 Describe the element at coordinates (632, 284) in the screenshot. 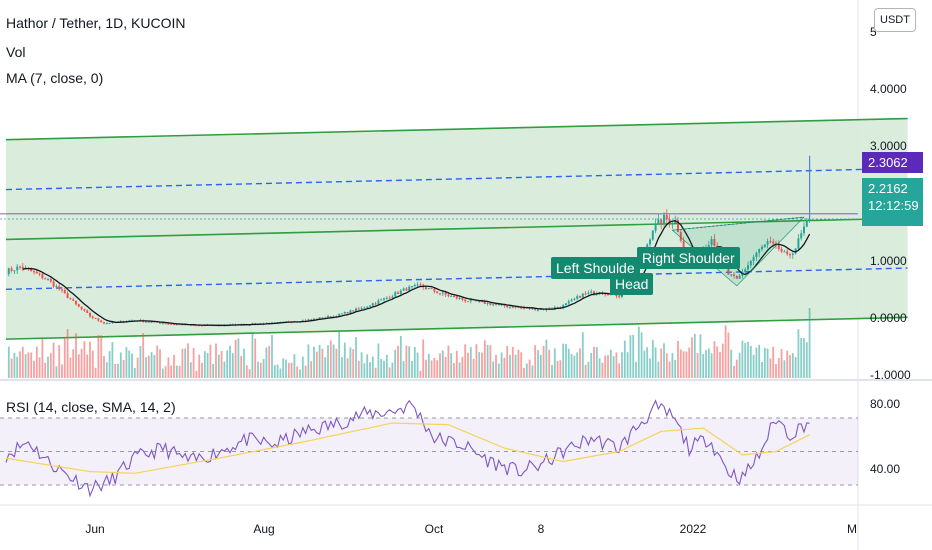

I see `head-label: Head` at that location.